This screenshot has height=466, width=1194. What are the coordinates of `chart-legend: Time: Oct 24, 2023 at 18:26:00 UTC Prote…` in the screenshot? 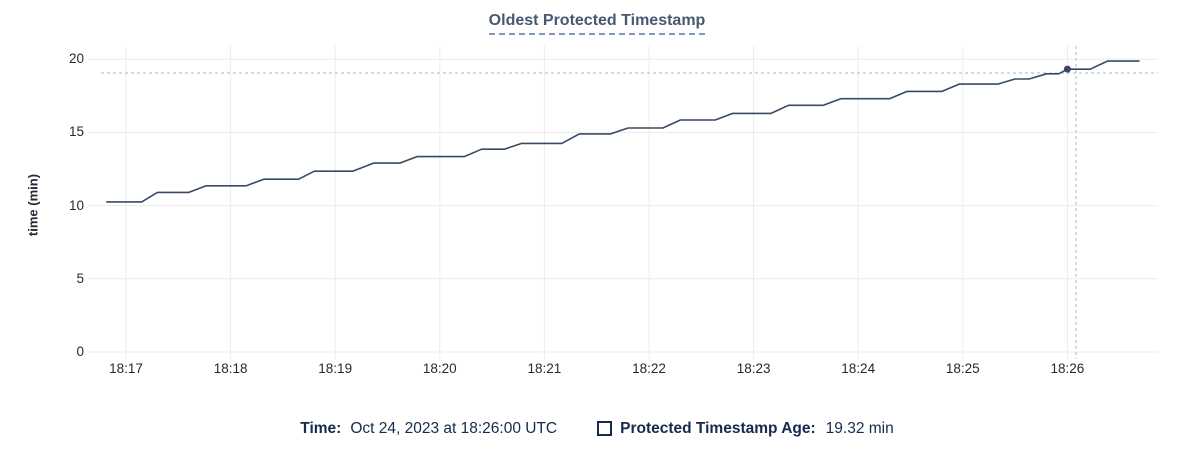 It's located at (597, 428).